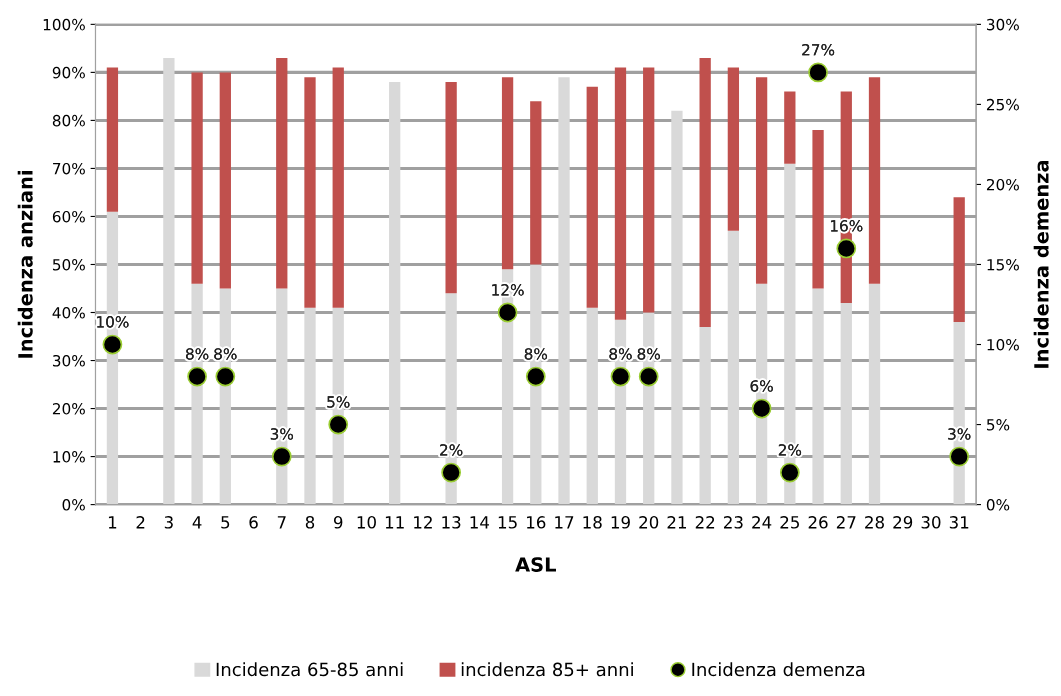 The image size is (1061, 696). What do you see at coordinates (310, 522) in the screenshot?
I see `x-tick-label: 8` at bounding box center [310, 522].